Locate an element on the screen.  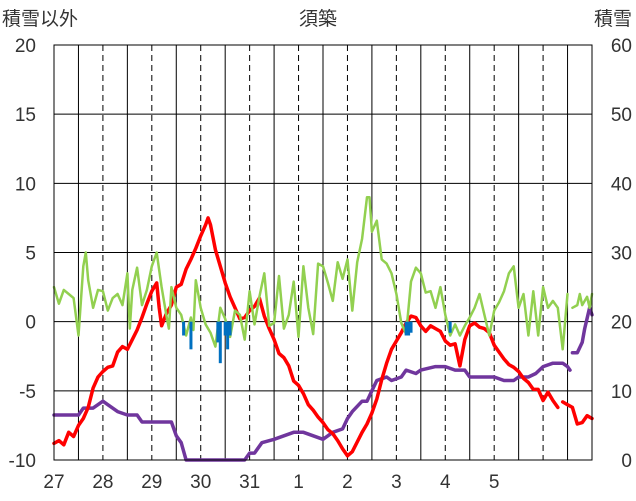
right-tick-label-3: 30 is located at coordinates (621, 254).